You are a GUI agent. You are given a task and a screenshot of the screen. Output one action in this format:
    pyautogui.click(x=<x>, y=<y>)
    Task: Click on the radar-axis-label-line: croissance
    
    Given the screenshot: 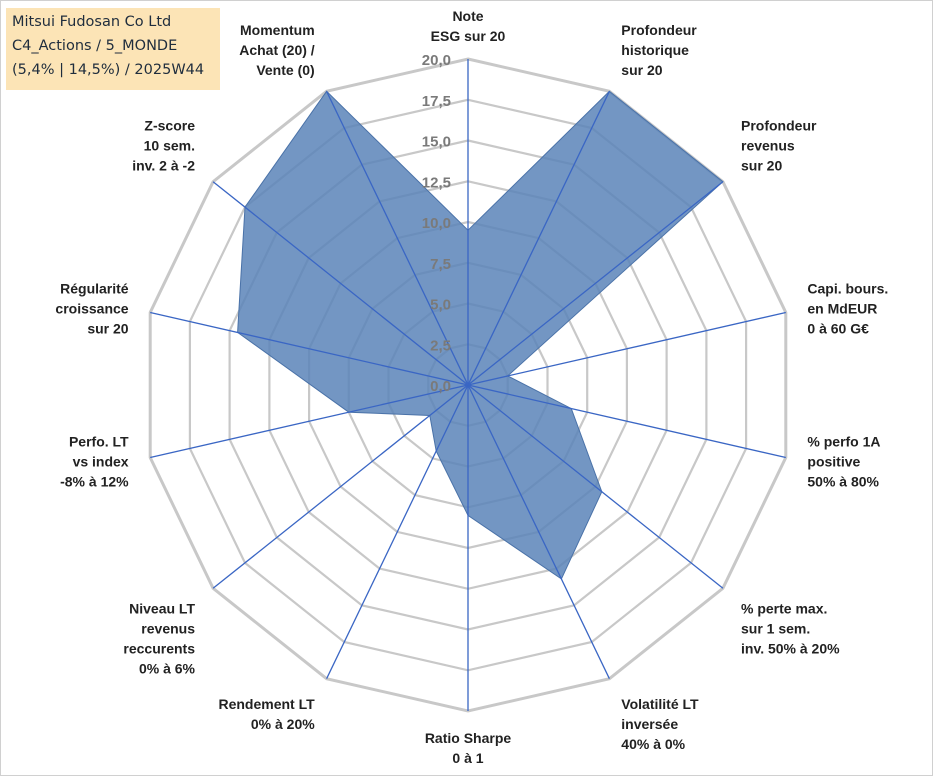 What is the action you would take?
    pyautogui.click(x=91, y=309)
    